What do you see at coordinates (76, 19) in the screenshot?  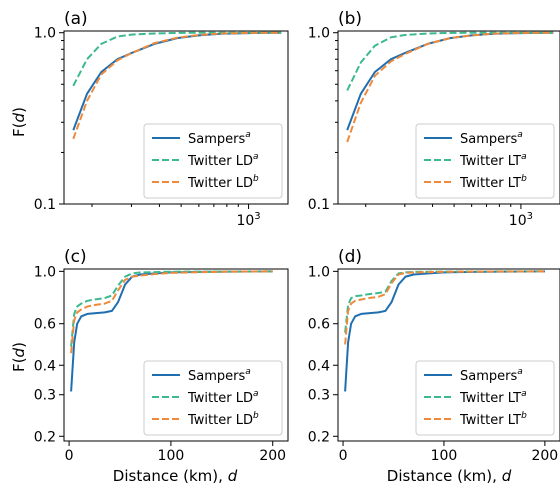 I see `panel-label: (a)` at bounding box center [76, 19].